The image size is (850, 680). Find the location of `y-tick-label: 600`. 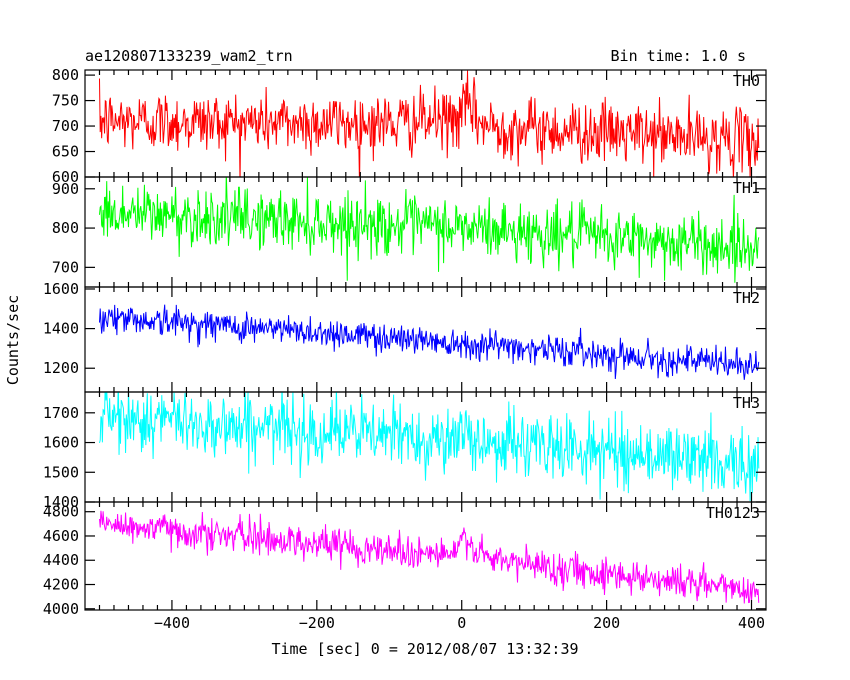

y-tick-label: 600 is located at coordinates (65, 177).